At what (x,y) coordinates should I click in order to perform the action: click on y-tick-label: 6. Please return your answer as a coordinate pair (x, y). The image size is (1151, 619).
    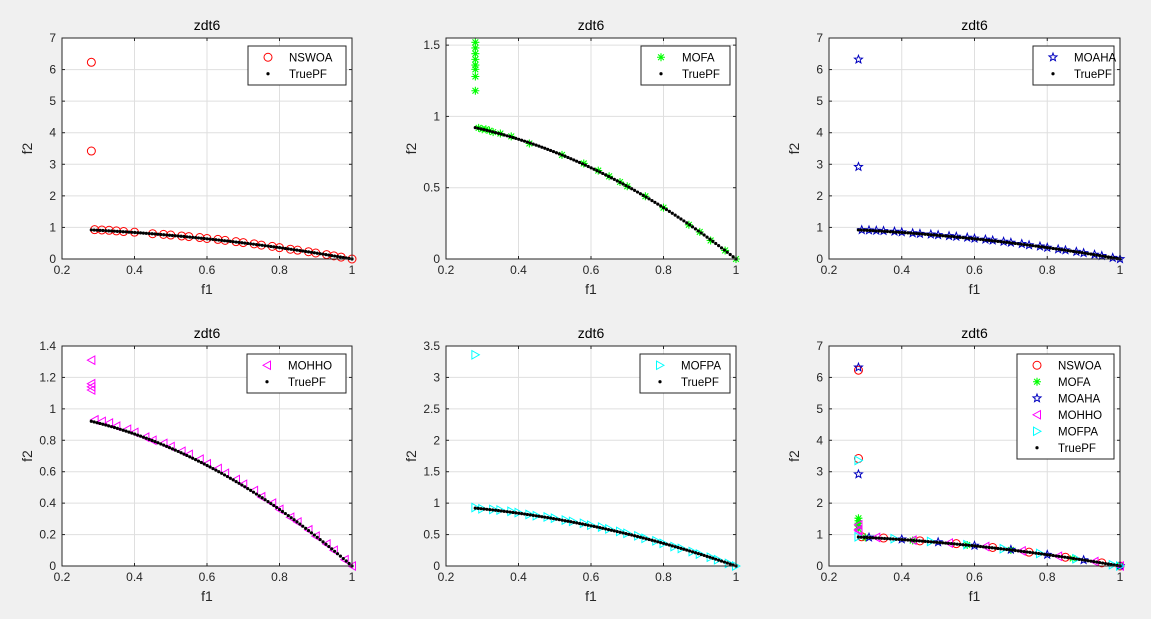
    Looking at the image, I should click on (819, 377).